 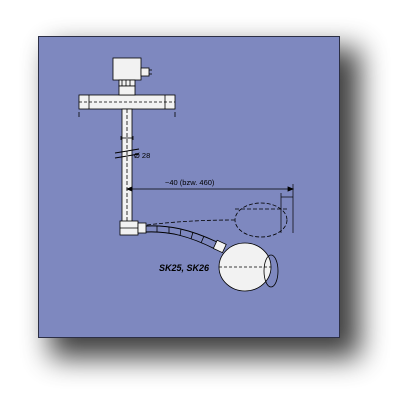 I want to click on elbow-fitting, so click(x=133, y=228).